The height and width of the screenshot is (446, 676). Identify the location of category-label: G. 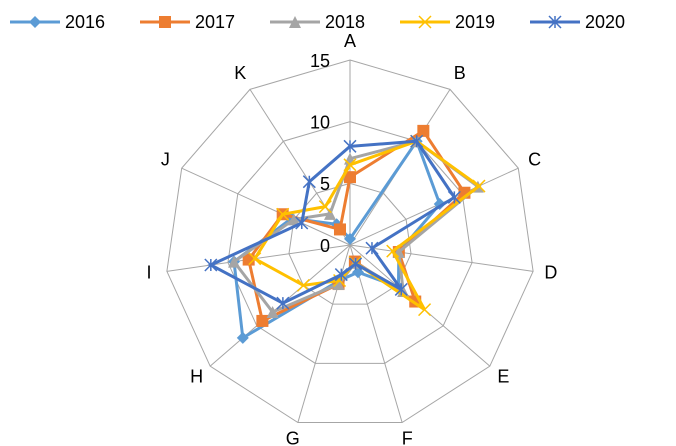
(293, 437).